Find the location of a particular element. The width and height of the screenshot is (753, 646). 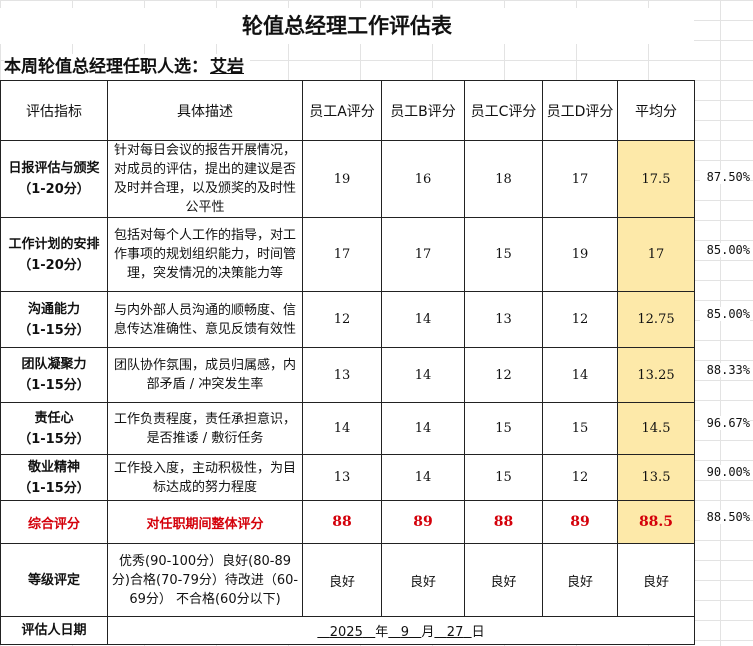

evaluator-date-label: 评估人日期 is located at coordinates (54, 630).